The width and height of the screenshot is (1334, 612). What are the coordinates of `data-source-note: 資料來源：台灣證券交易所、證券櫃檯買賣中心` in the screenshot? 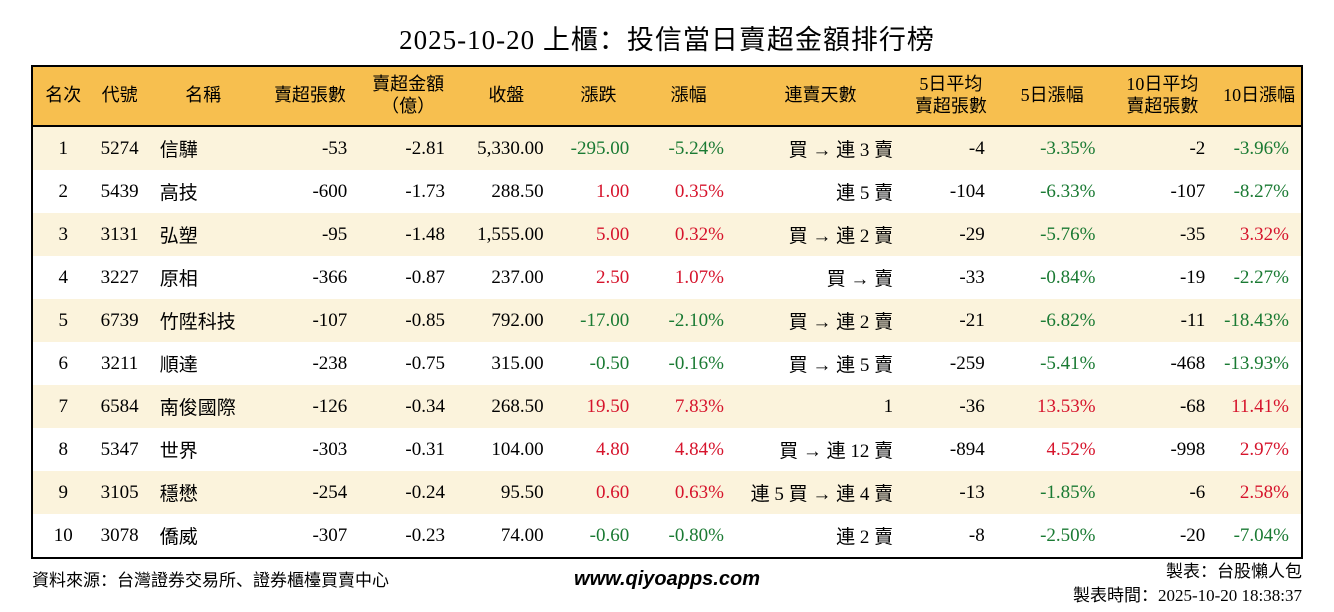 It's located at (210, 580).